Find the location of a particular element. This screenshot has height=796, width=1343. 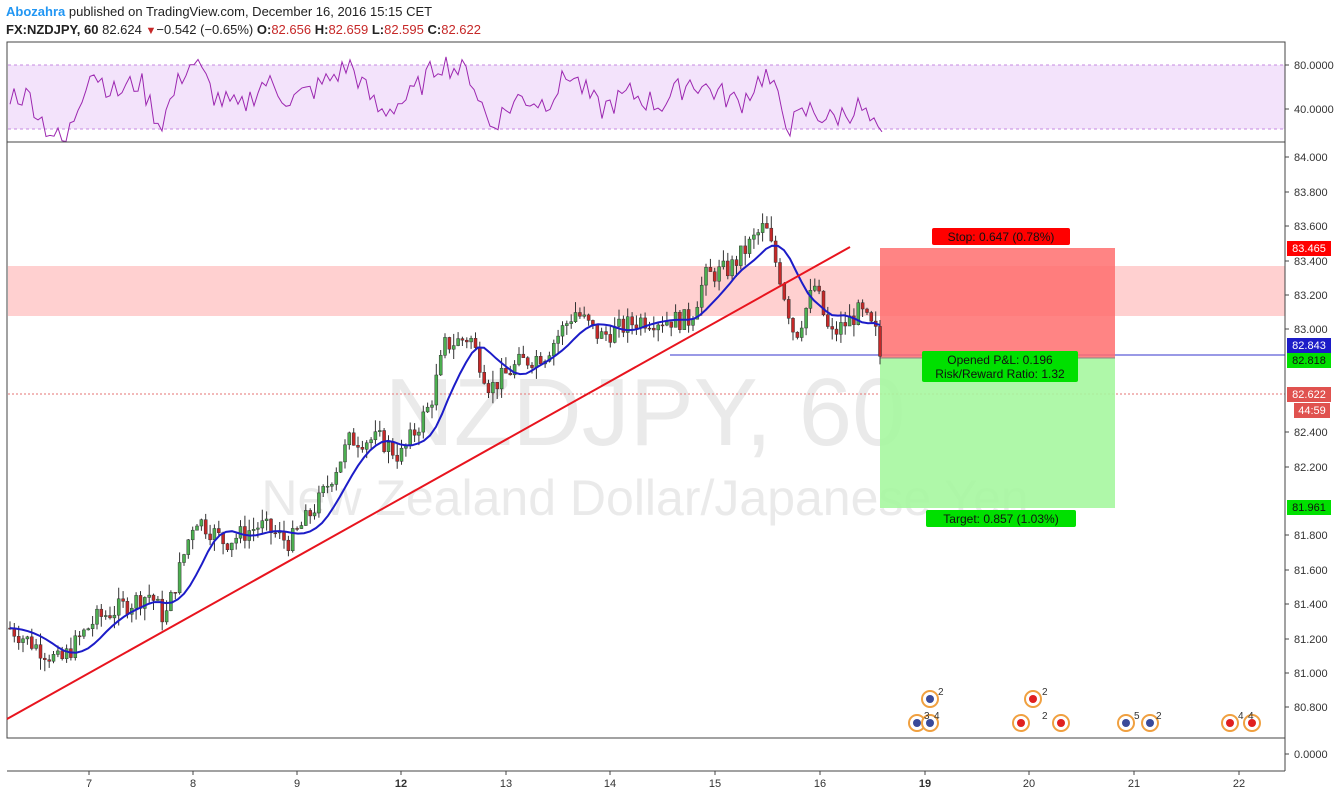

target-label-box is located at coordinates (1001, 518).